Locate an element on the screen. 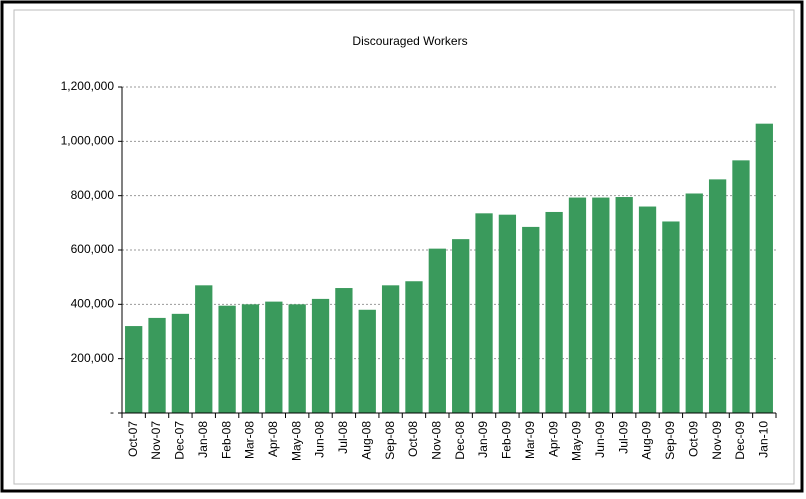  x-tick-label: Sep-08 is located at coordinates (390, 440).